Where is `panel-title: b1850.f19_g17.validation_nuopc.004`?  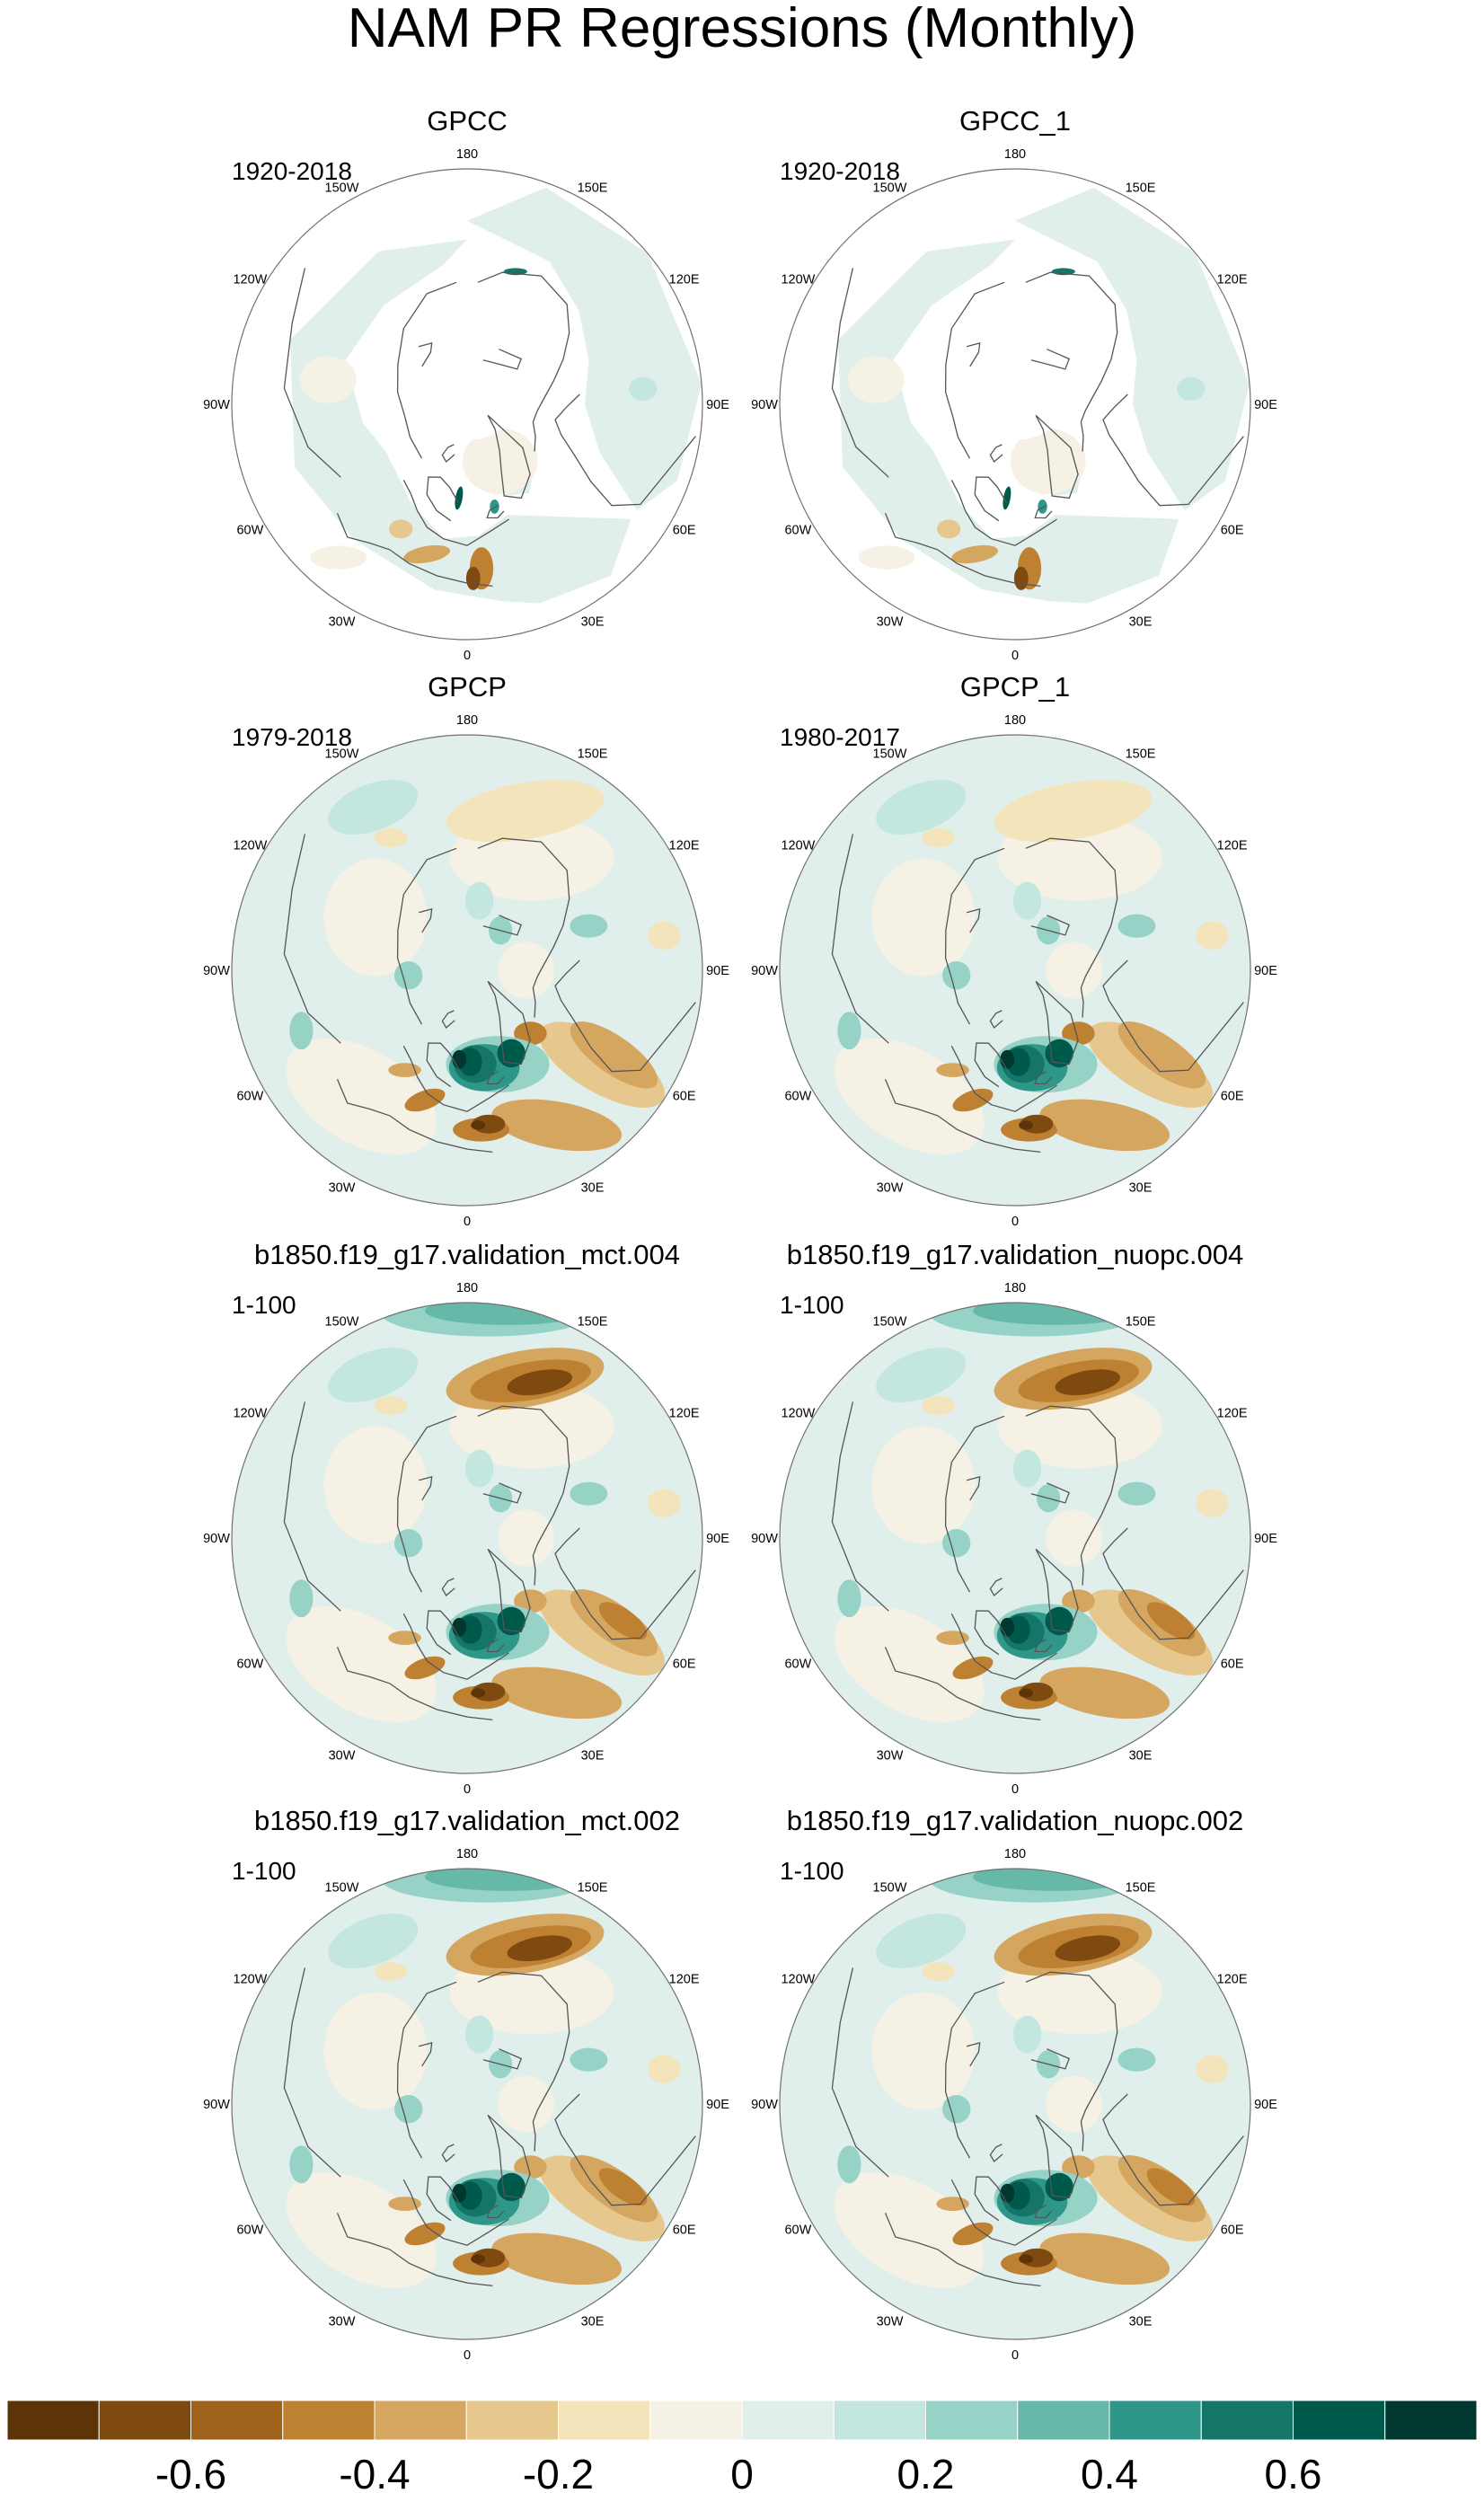 panel-title: b1850.f19_g17.validation_nuopc.004 is located at coordinates (1015, 1254).